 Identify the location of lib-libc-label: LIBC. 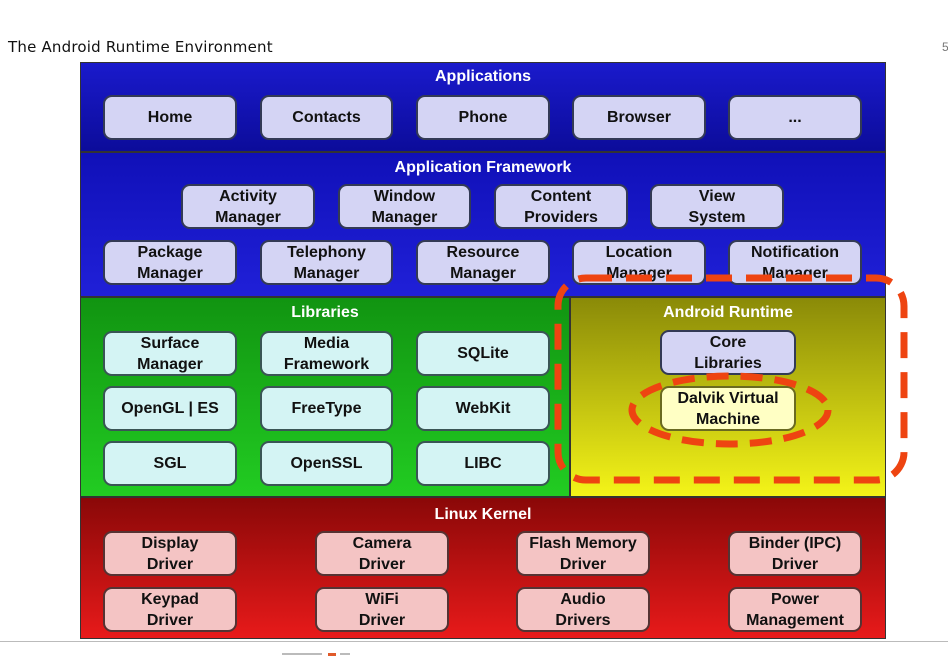
(483, 463).